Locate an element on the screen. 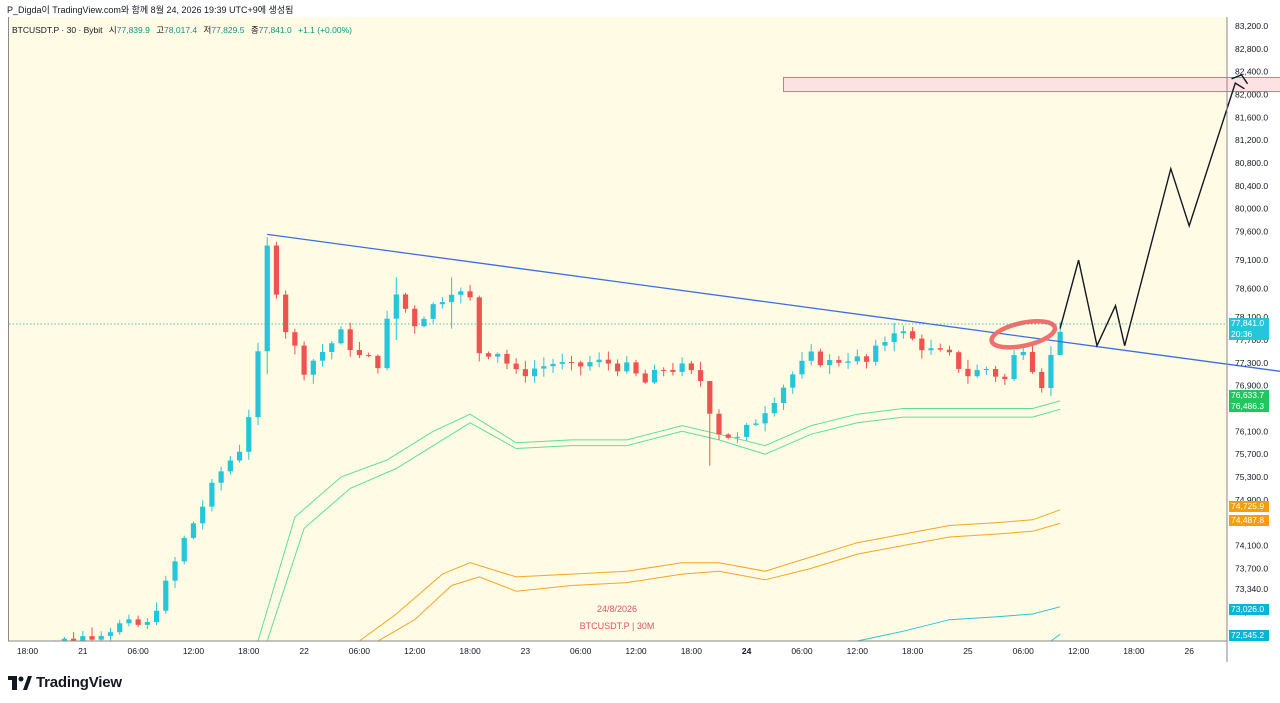 This screenshot has width=1280, height=703. last-price-value: 77,841.0 is located at coordinates (1248, 323).